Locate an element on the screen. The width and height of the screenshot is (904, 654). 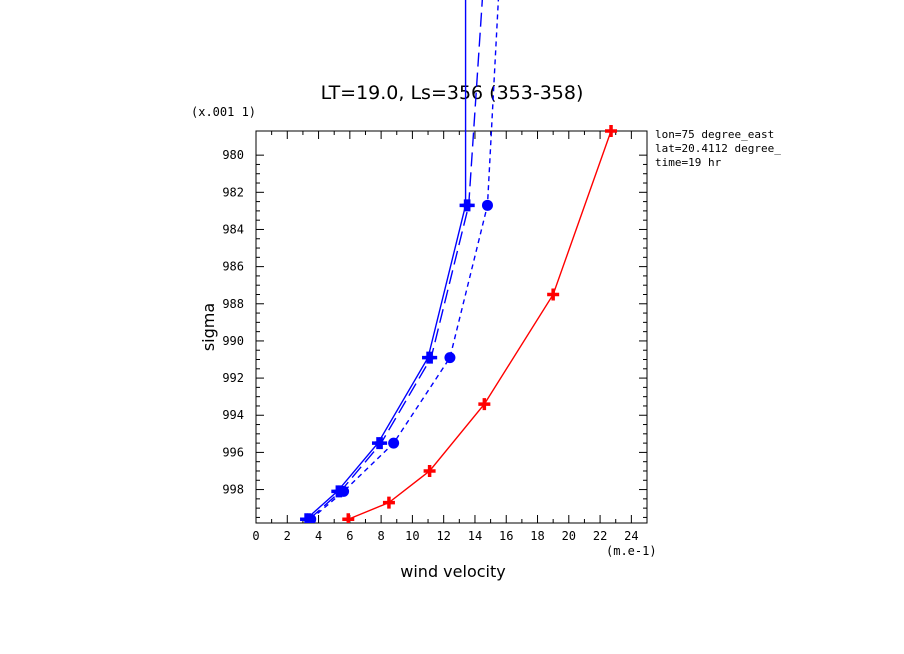
x-tick-label: 22 is located at coordinates (600, 536).